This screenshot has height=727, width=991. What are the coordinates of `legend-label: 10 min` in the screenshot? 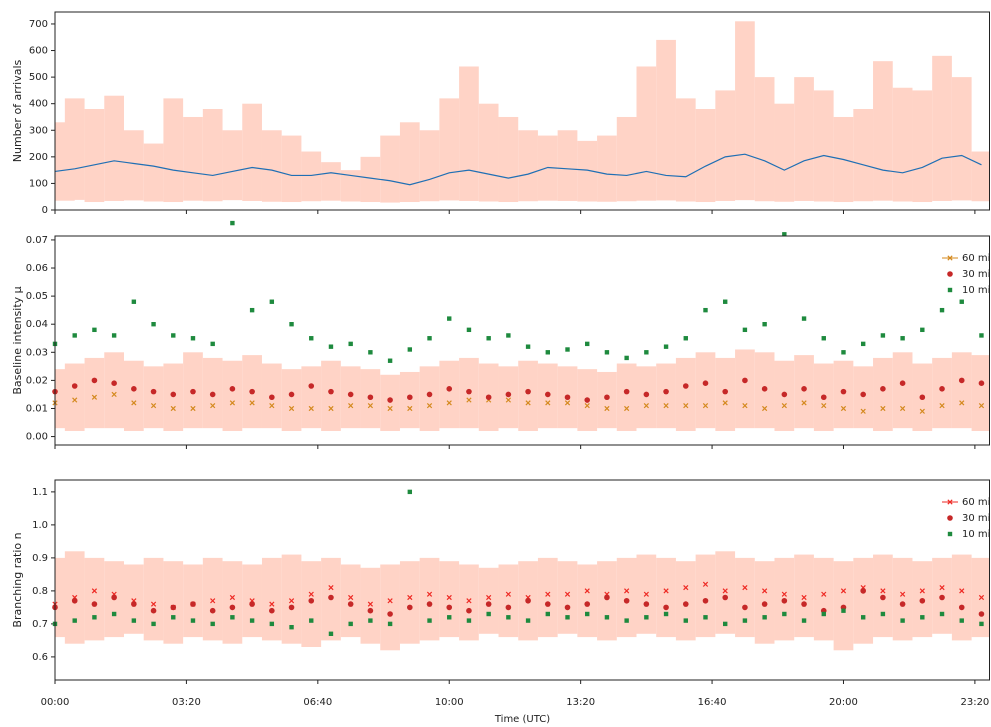 It's located at (976, 290).